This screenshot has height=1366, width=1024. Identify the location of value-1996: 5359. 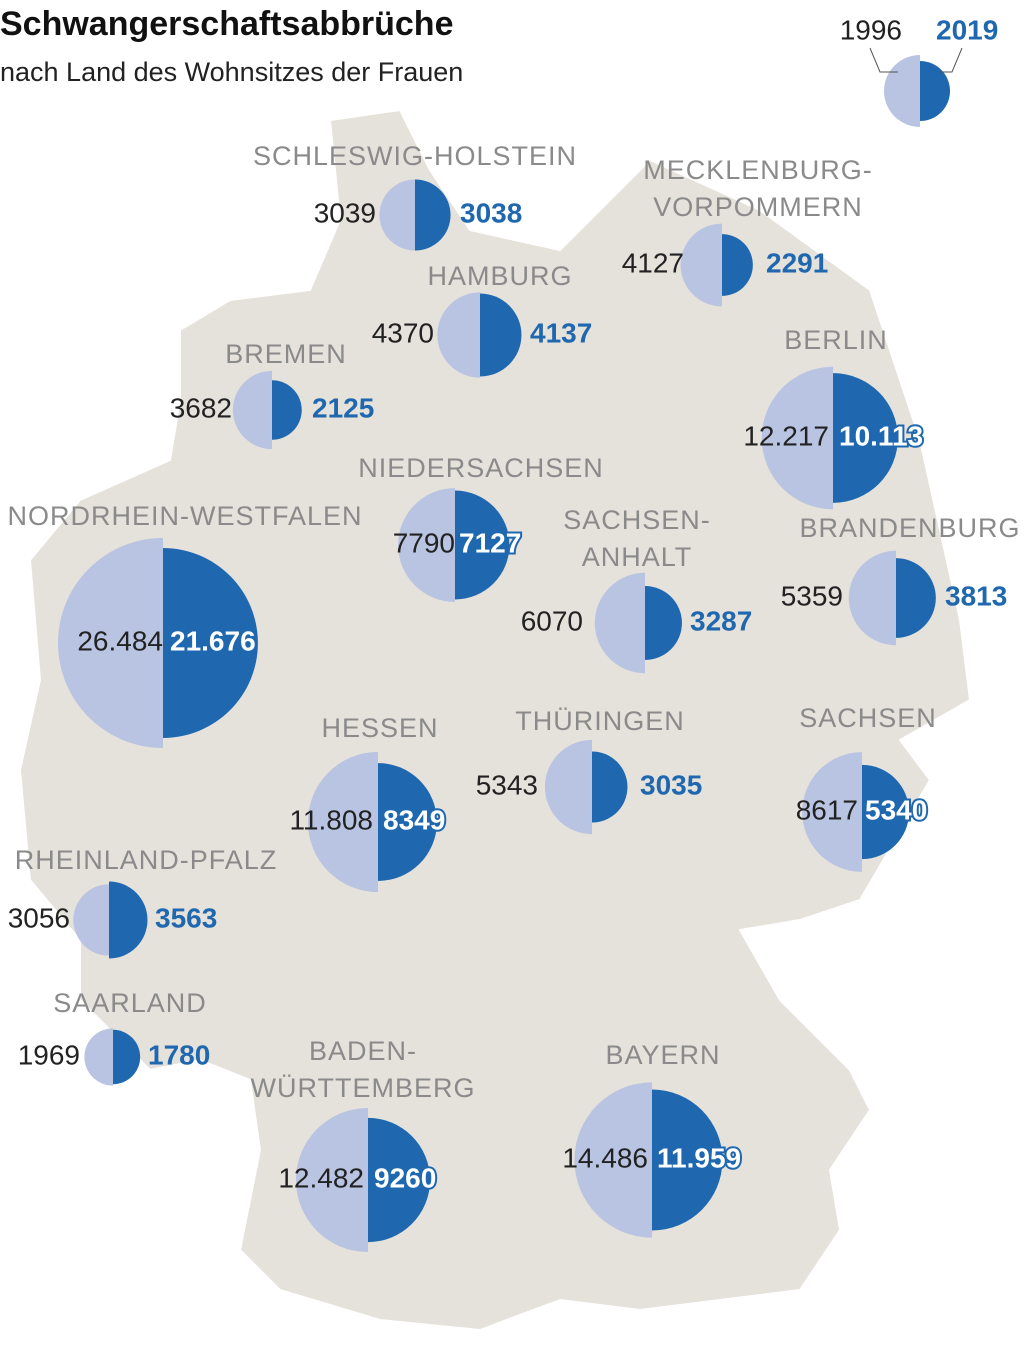
(812, 595).